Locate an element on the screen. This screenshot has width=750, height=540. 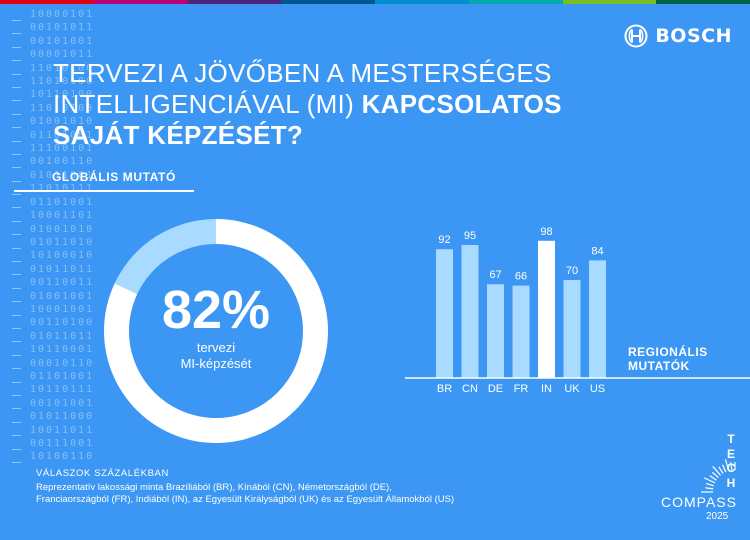
regional-label-line-2: MUTATÓK is located at coordinates (659, 366).